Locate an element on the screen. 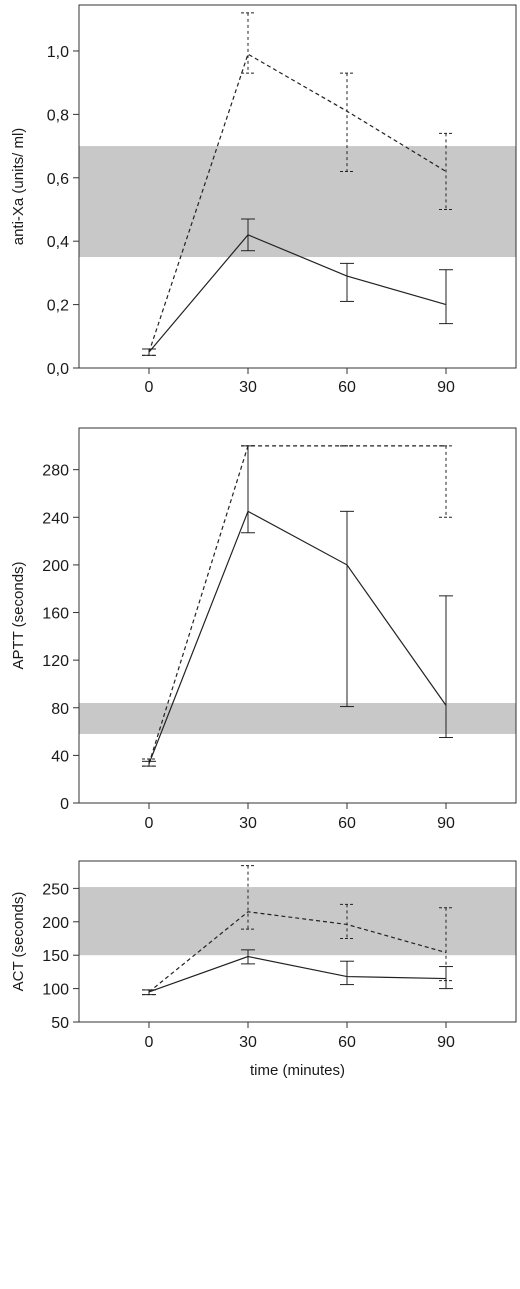 The width and height of the screenshot is (520, 1289). y-tick-label: 0,6 is located at coordinates (58, 179).